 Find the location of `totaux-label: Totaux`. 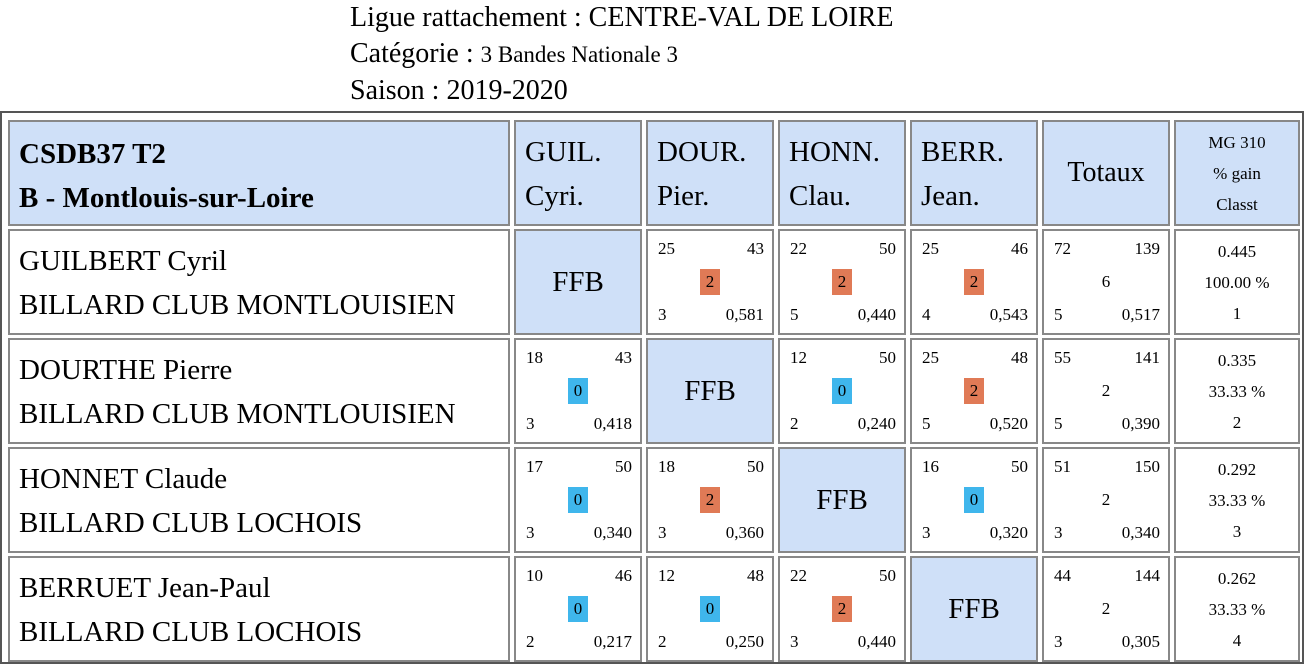

totaux-label: Totaux is located at coordinates (1106, 172).